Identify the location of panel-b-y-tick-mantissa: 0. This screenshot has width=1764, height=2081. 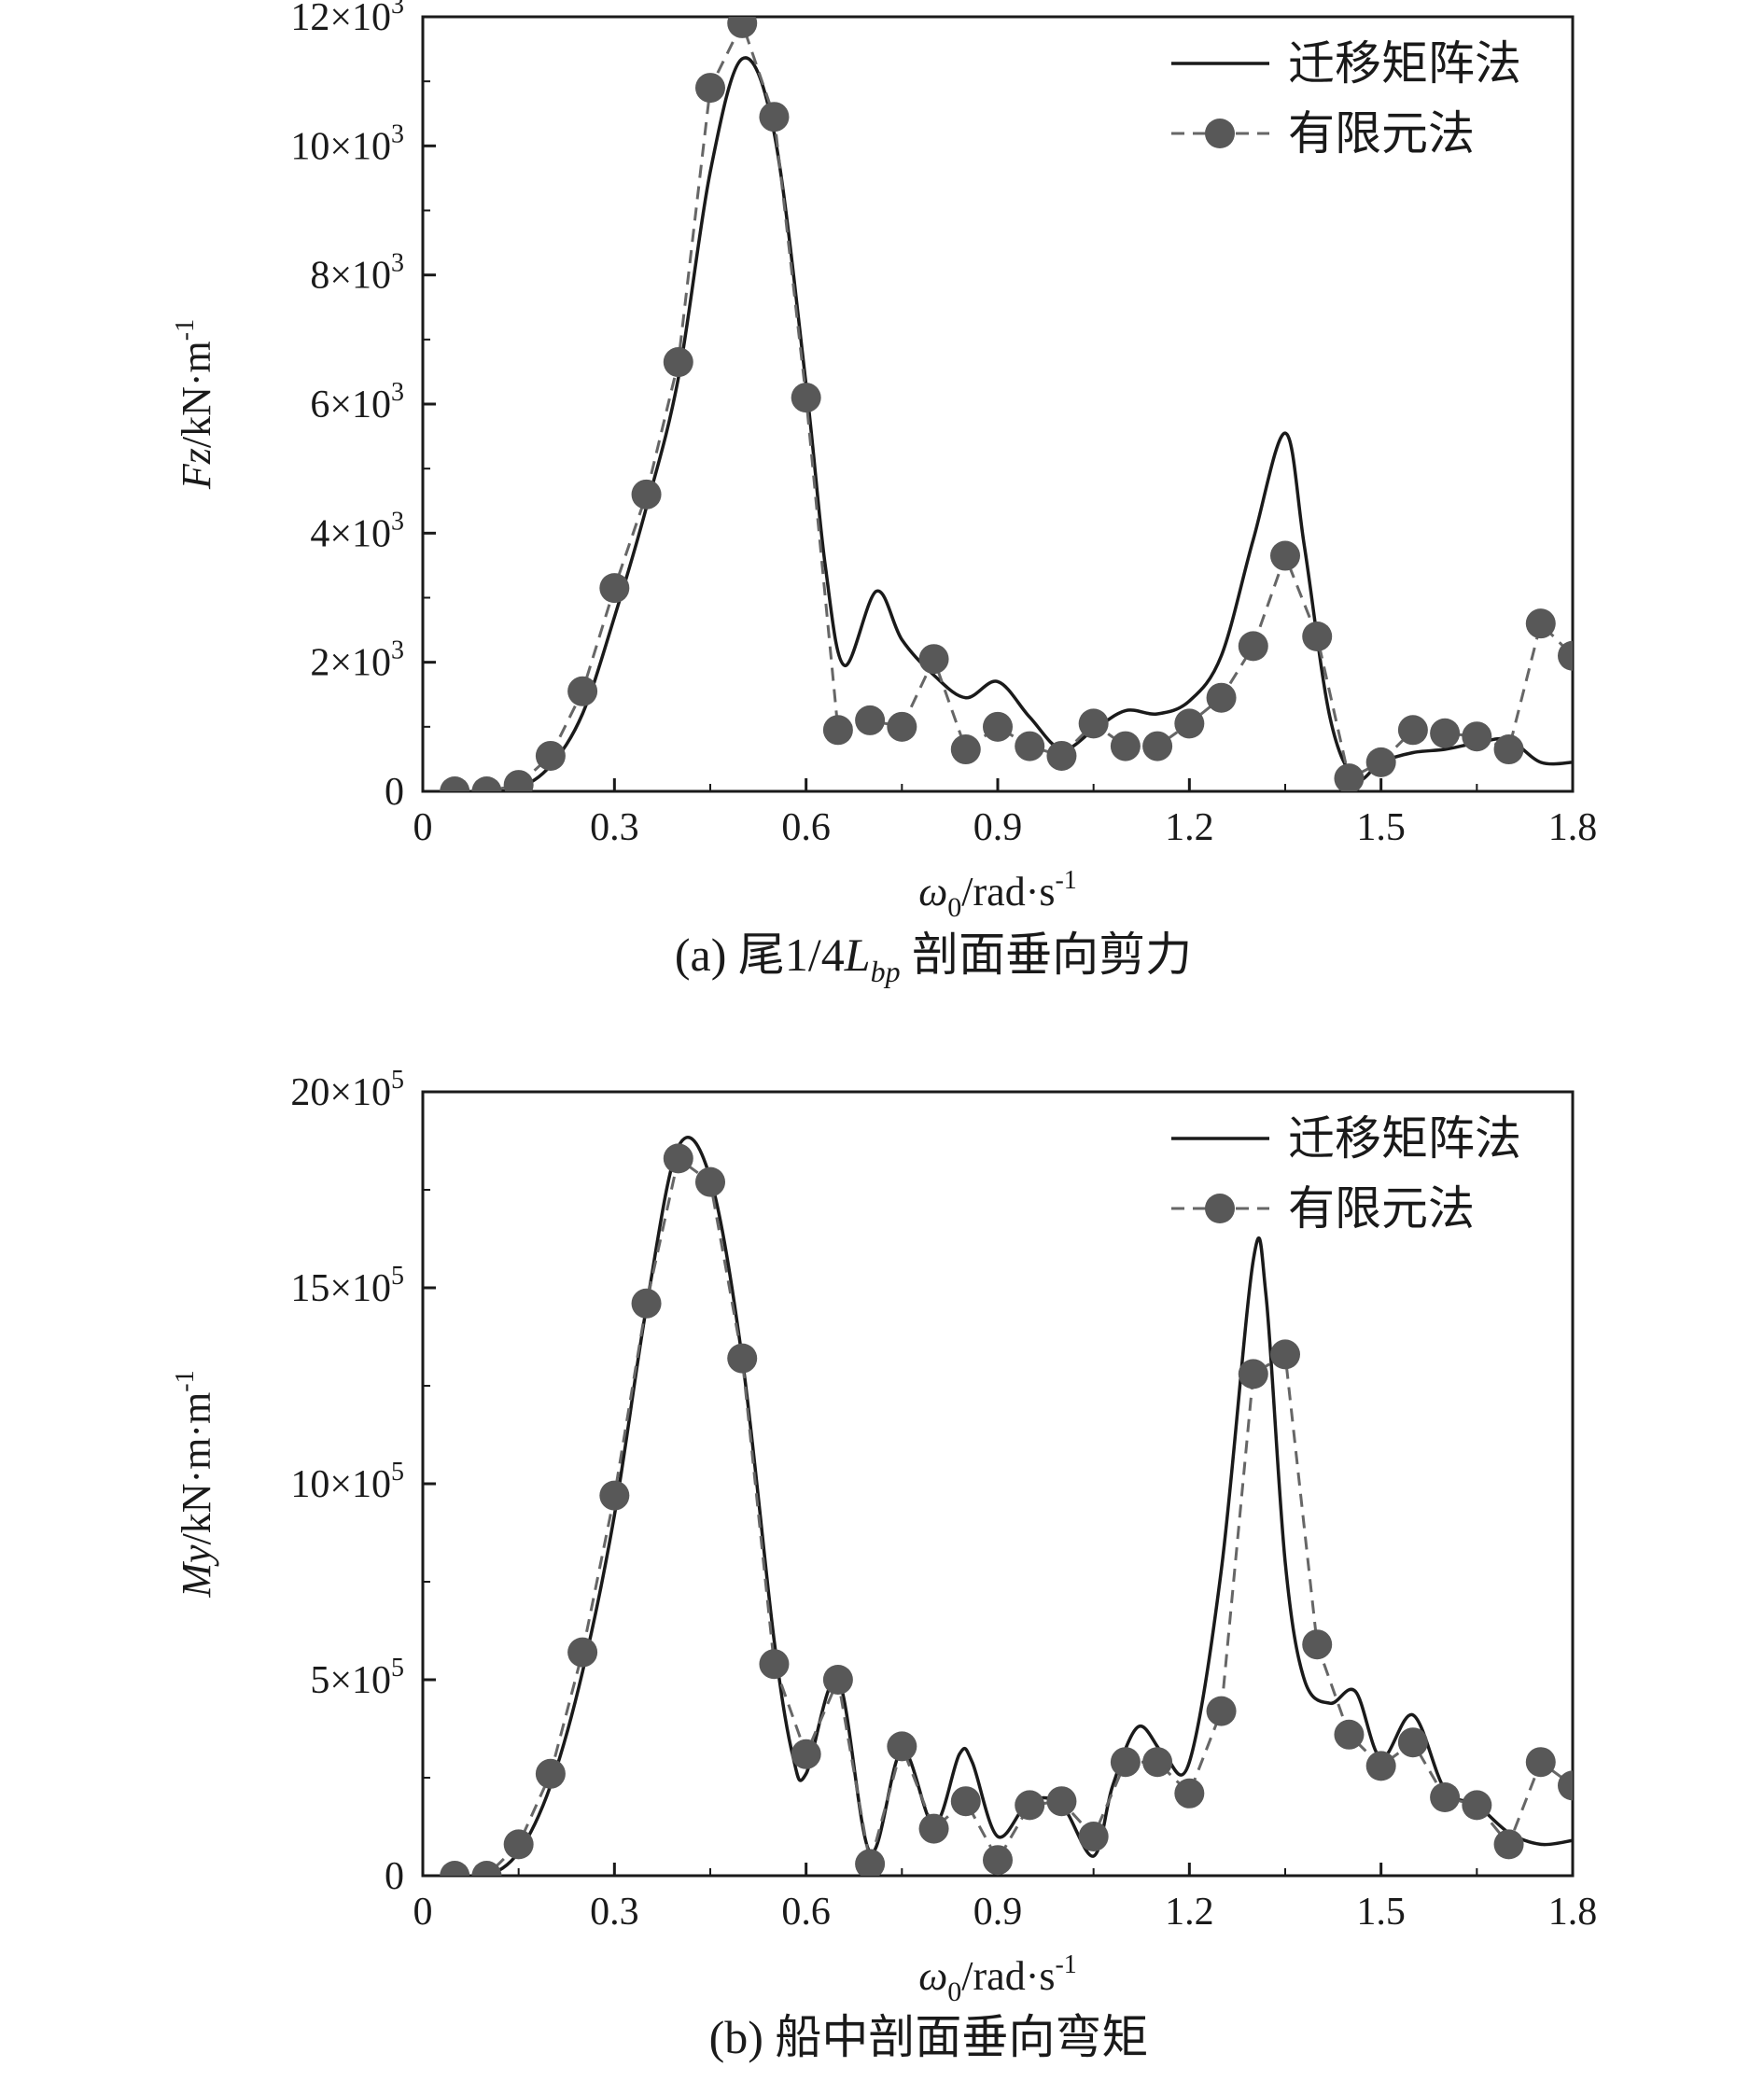
(394, 1876).